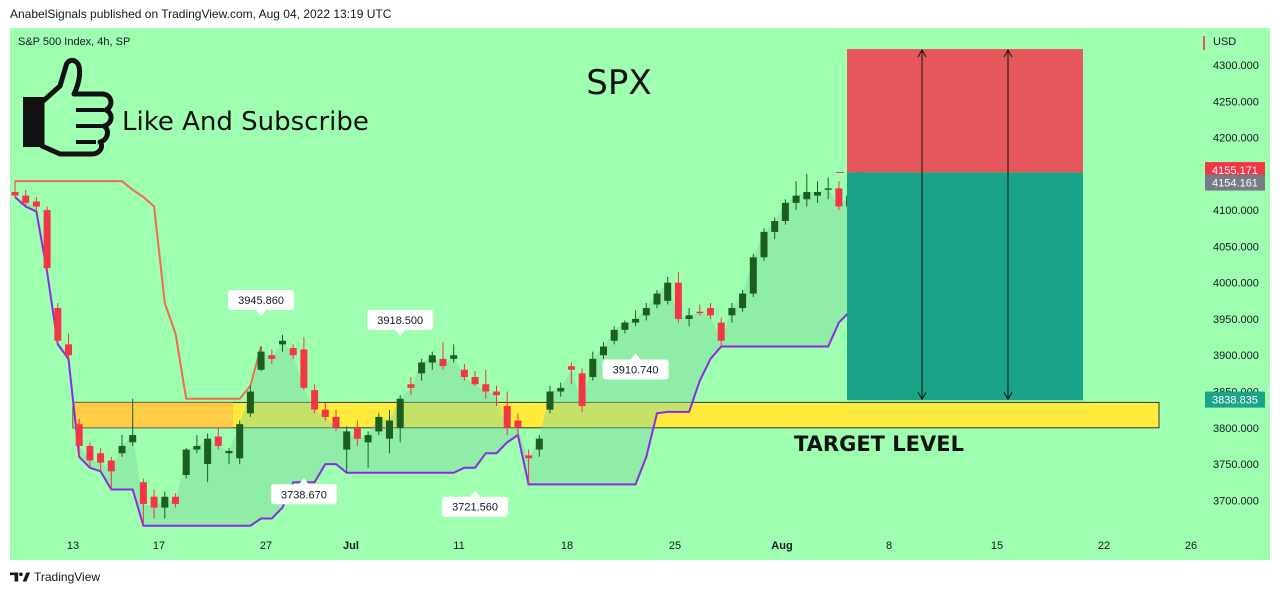 The image size is (1280, 595). What do you see at coordinates (67, 577) in the screenshot?
I see `tradingview-brand: TradingView` at bounding box center [67, 577].